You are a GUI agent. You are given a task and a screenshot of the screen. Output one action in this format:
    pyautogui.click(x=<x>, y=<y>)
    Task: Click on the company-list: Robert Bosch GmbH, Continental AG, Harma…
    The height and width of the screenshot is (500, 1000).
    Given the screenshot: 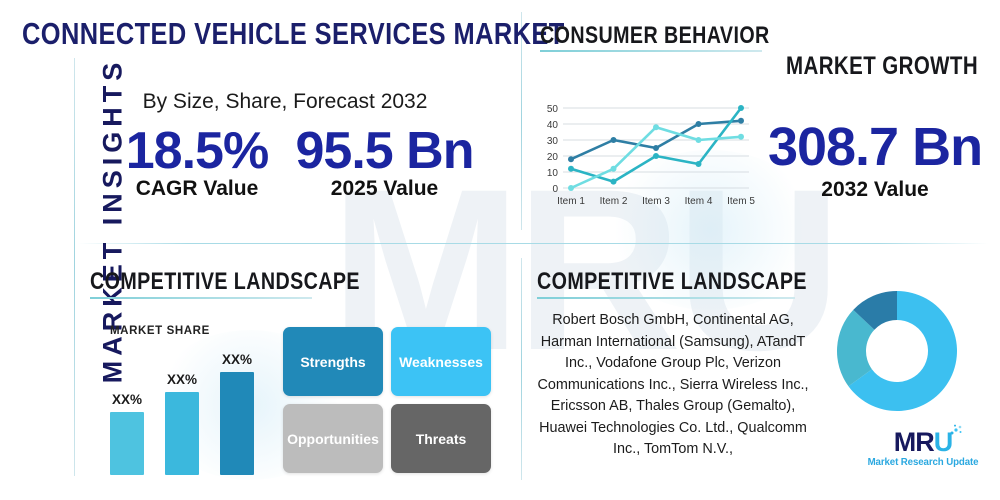 What is the action you would take?
    pyautogui.click(x=673, y=384)
    